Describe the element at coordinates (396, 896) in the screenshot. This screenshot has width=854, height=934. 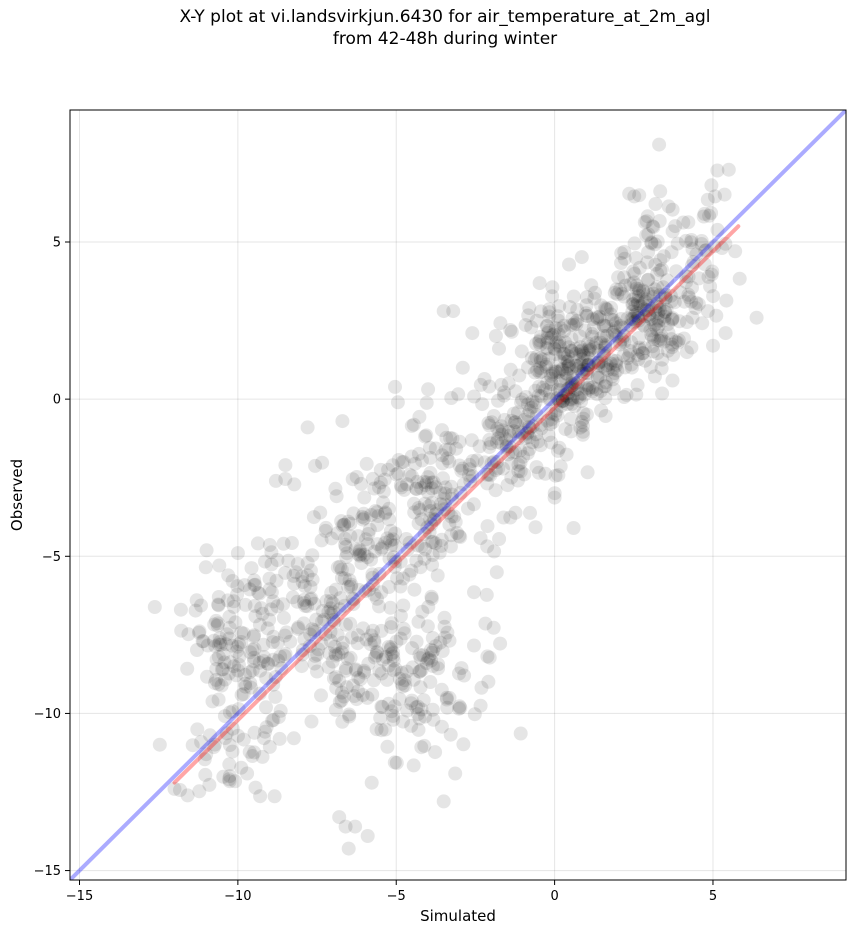
I see `x-tick-label: −5` at that location.